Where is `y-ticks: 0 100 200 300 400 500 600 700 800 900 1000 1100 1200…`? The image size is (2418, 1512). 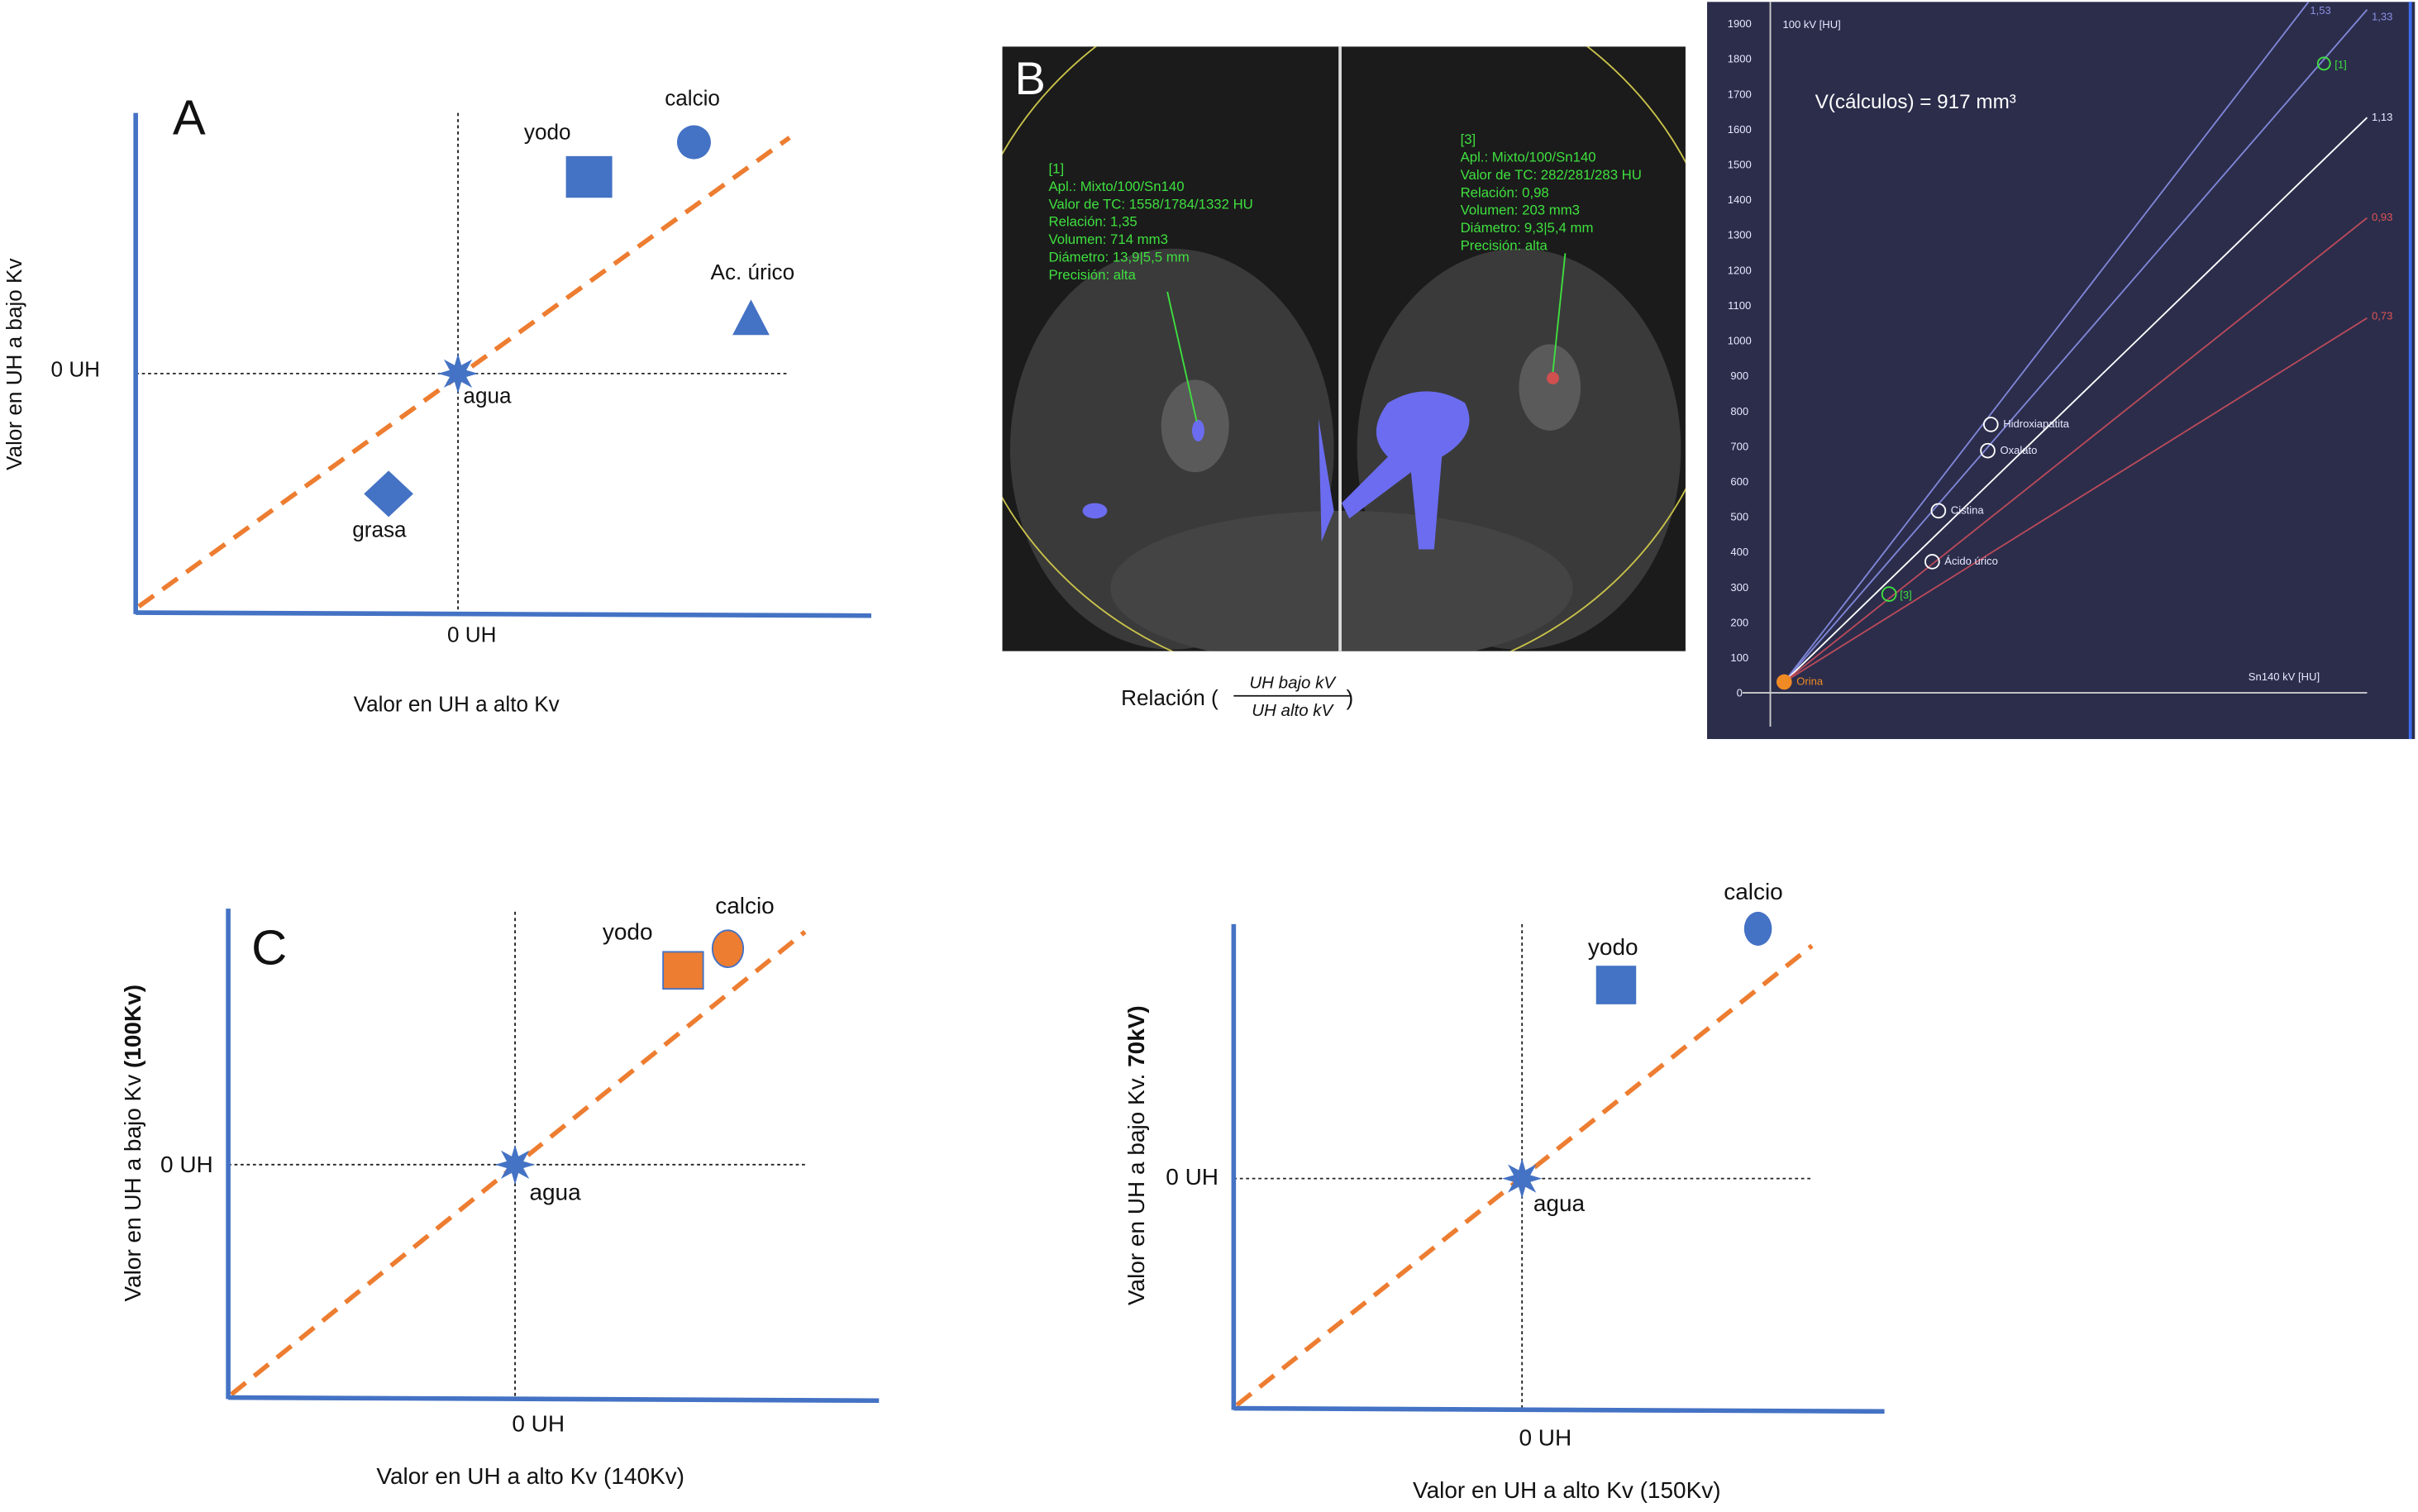 y-ticks: 0 100 200 300 400 500 600 700 800 900 1000 1100 1200… is located at coordinates (1740, 358).